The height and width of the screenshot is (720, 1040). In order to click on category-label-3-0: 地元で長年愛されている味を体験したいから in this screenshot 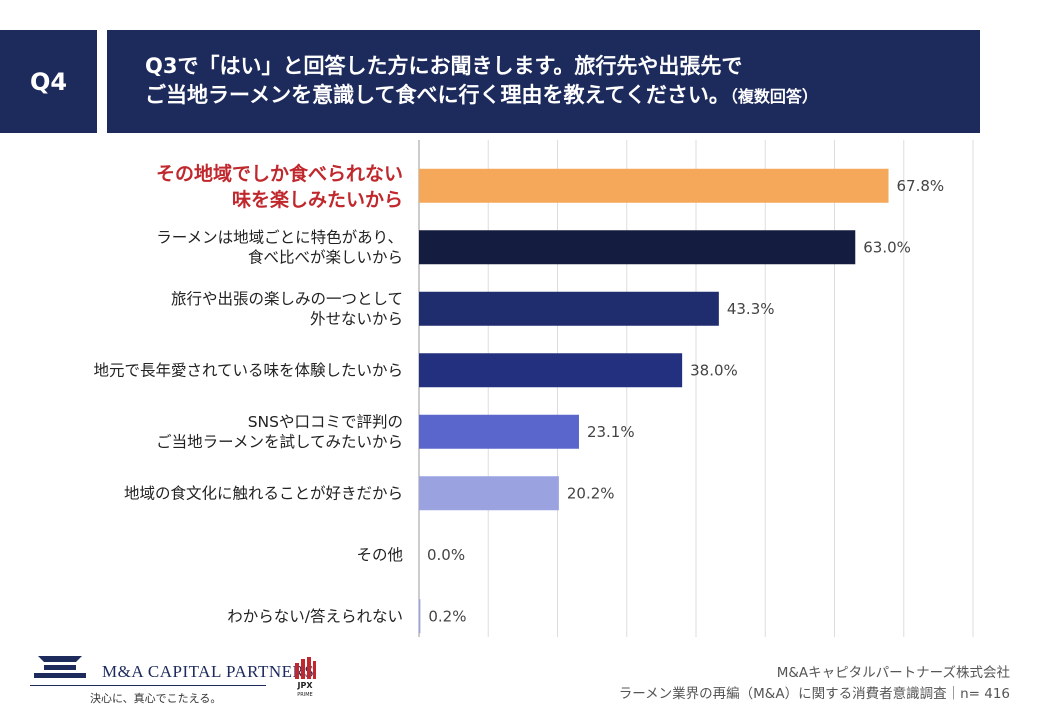, I will do `click(248, 370)`.